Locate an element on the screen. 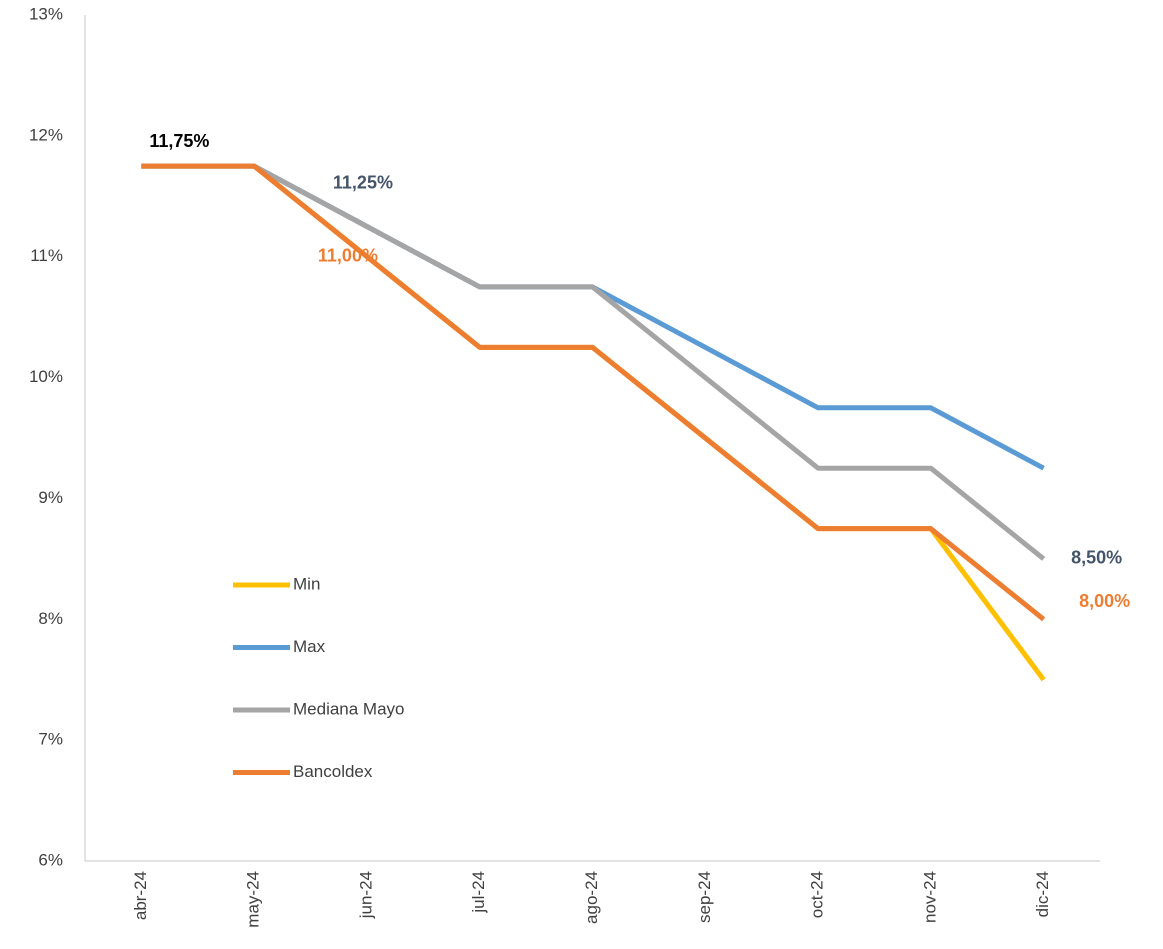 This screenshot has width=1163, height=949. y-tick-label: 7% is located at coordinates (50, 739).